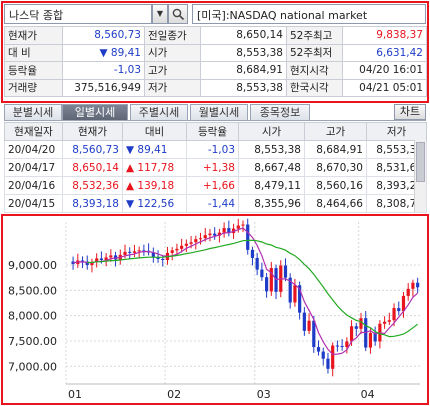 Image resolution: width=430 pixels, height=406 pixels. I want to click on table-scrollbar, so click(420, 176).